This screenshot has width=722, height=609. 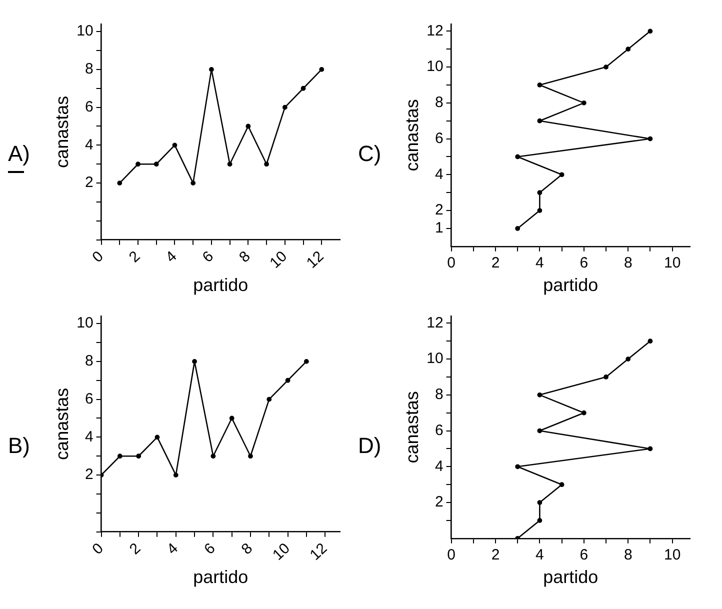 I want to click on text: B), so click(x=19, y=445).